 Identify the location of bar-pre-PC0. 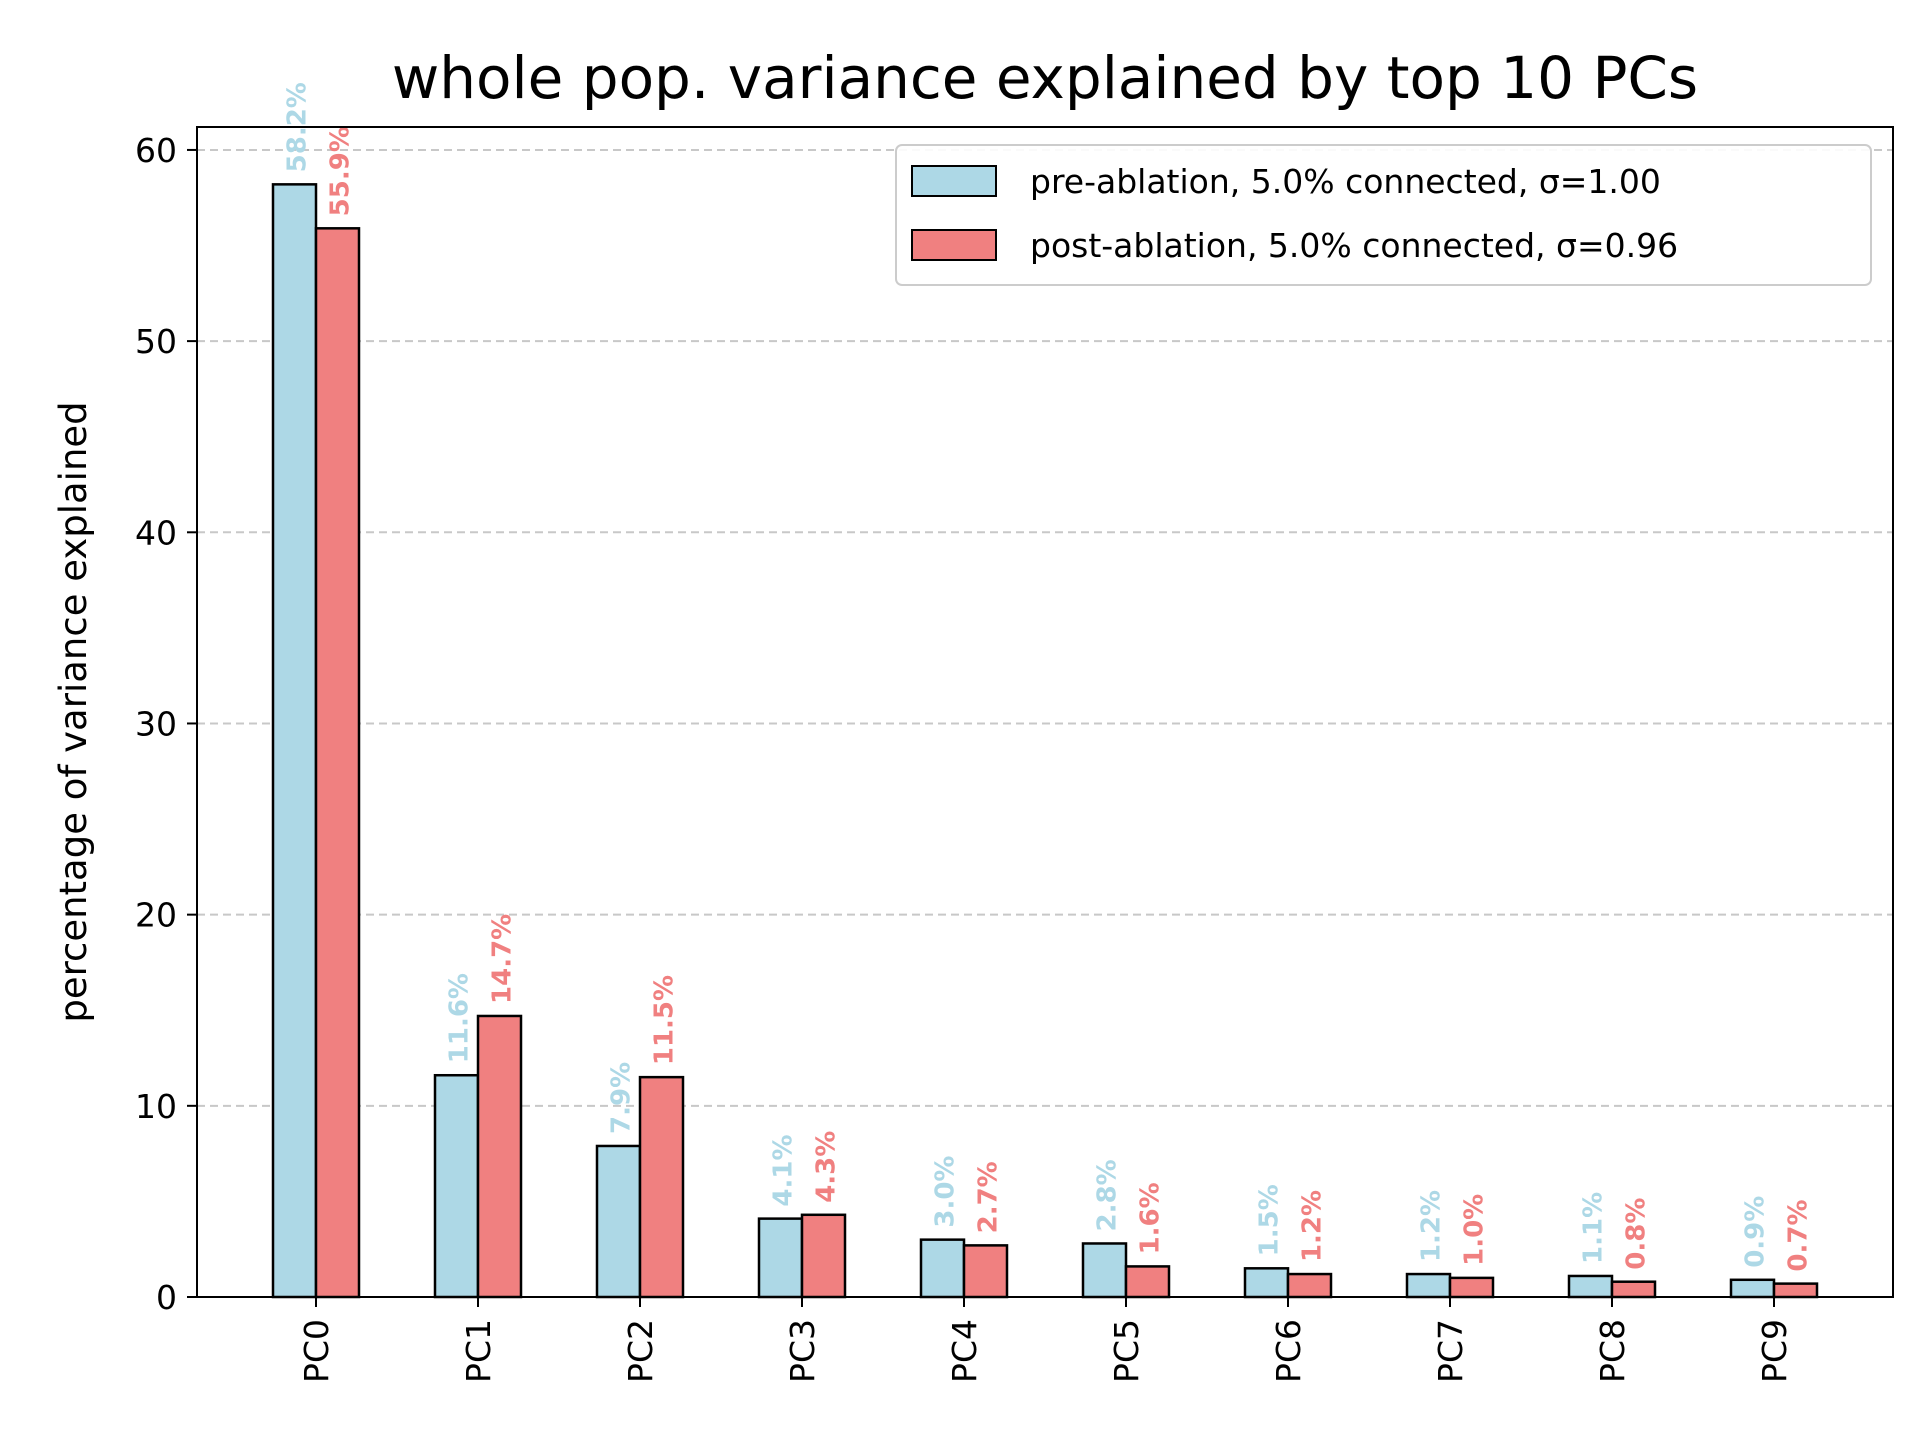
(294, 741).